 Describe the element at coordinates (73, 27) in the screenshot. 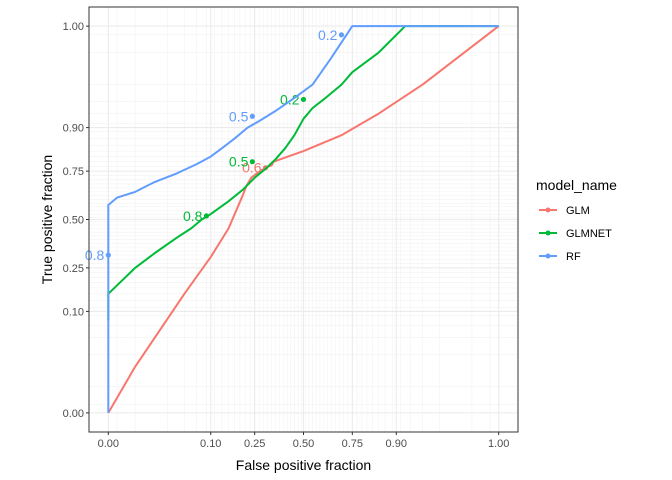

I see `y-tick-label: 1.00` at that location.